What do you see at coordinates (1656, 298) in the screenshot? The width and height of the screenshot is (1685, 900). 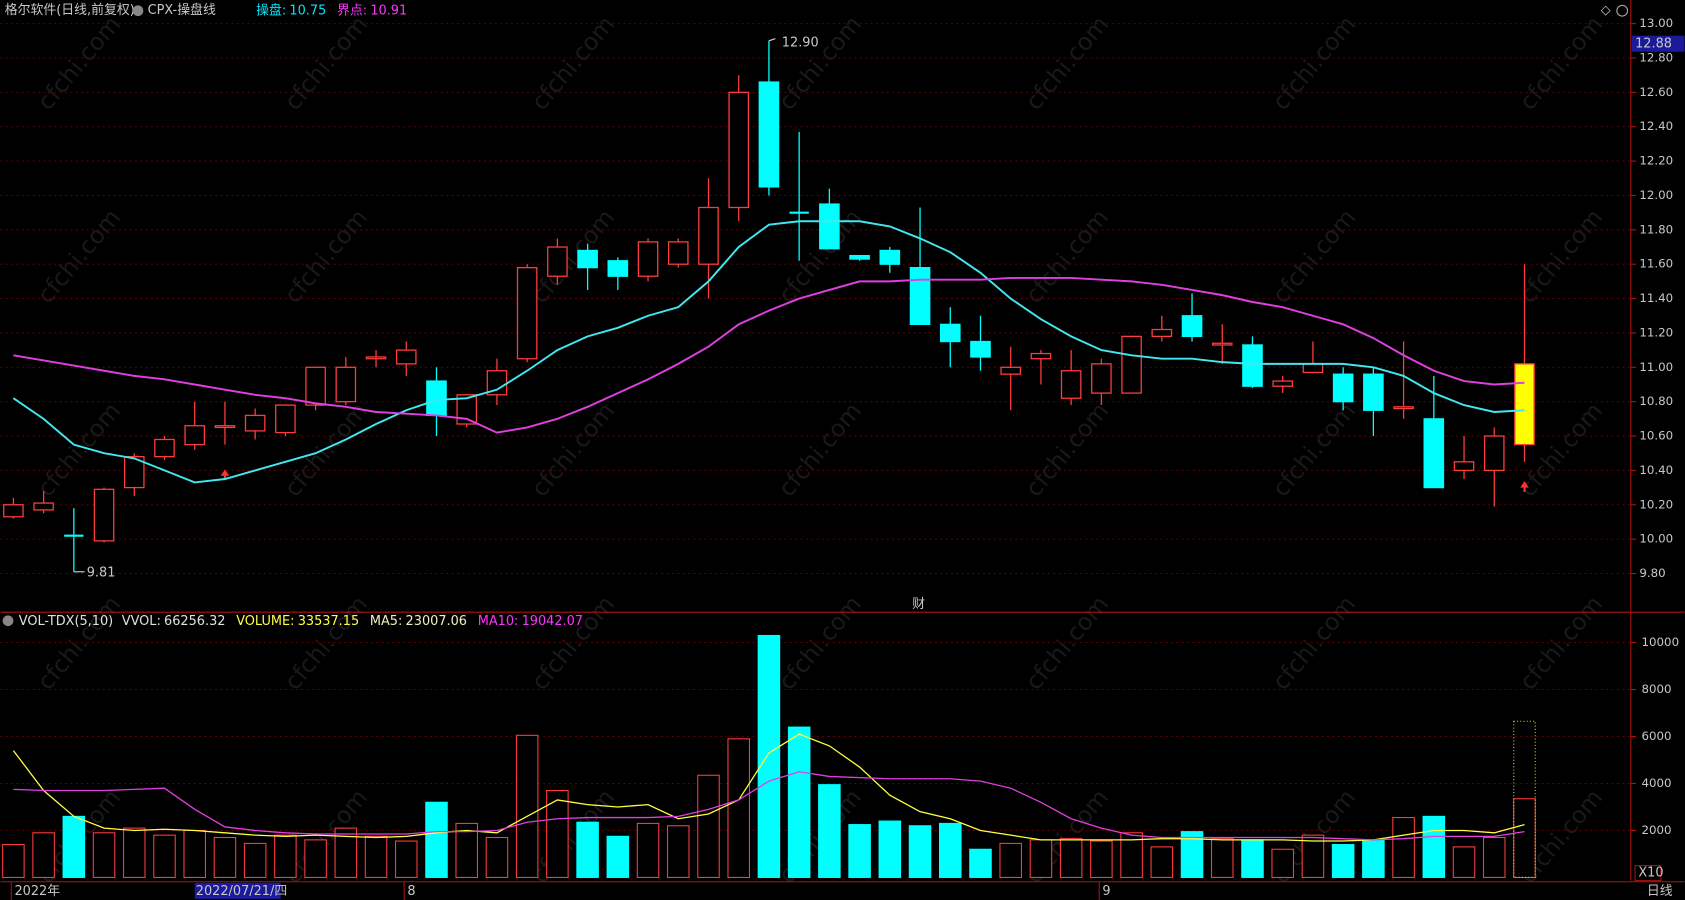 I see `y-tick-label: 11.40` at bounding box center [1656, 298].